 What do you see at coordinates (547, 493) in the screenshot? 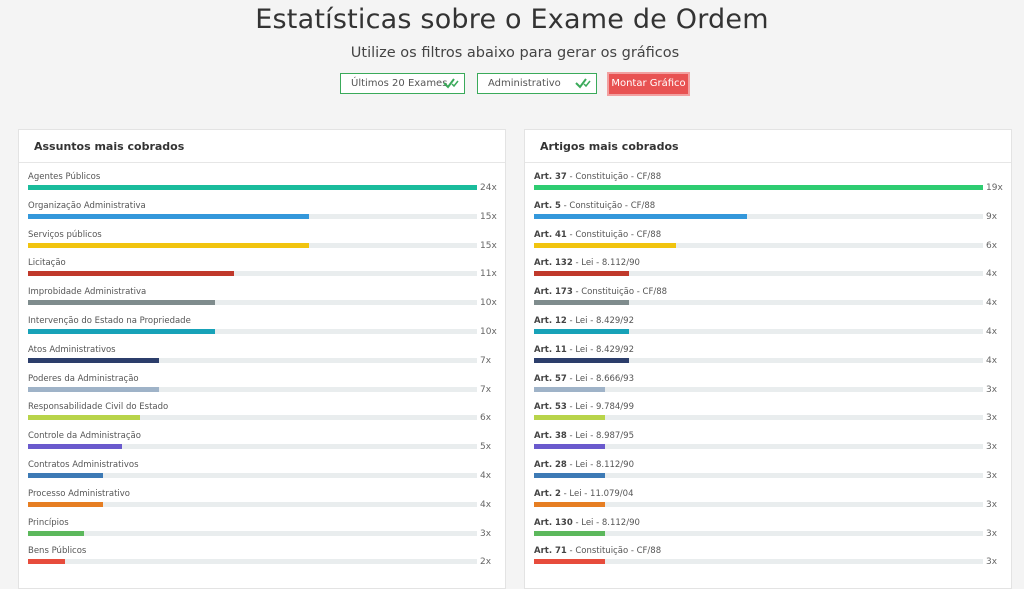
I see `article-number: Art. 2` at bounding box center [547, 493].